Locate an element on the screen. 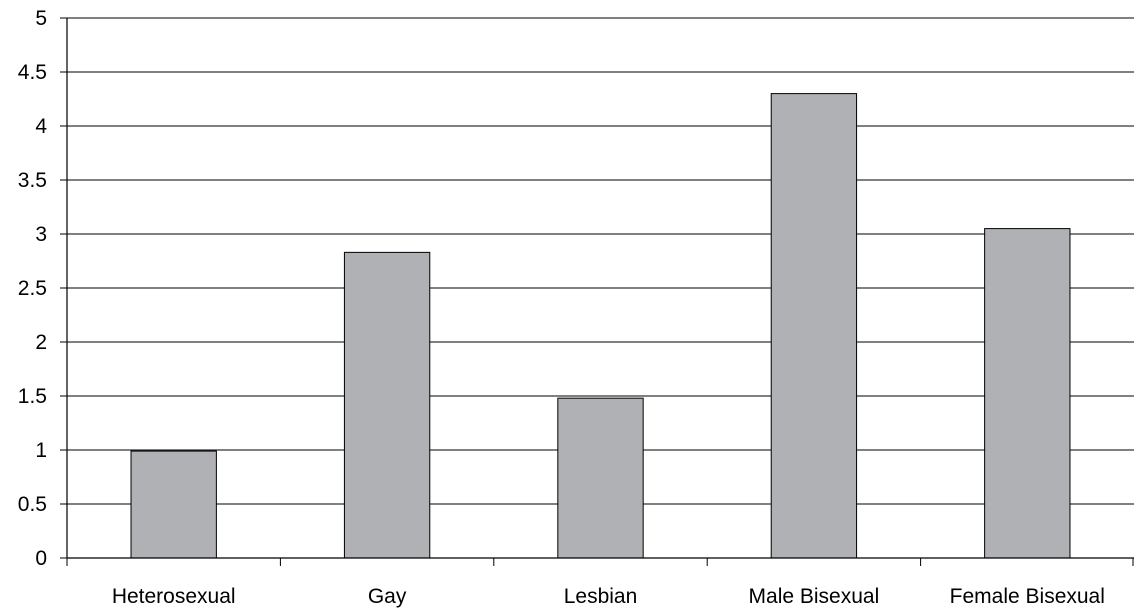  x-category-label: Male Bisexual is located at coordinates (814, 596).